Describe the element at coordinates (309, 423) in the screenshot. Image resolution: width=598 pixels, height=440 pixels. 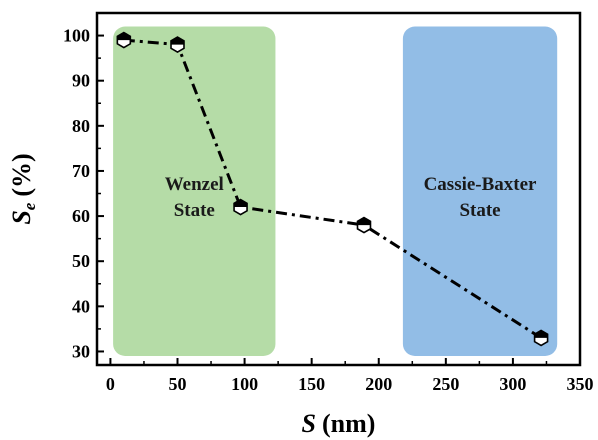
I see `x-axis-label-main: S` at that location.